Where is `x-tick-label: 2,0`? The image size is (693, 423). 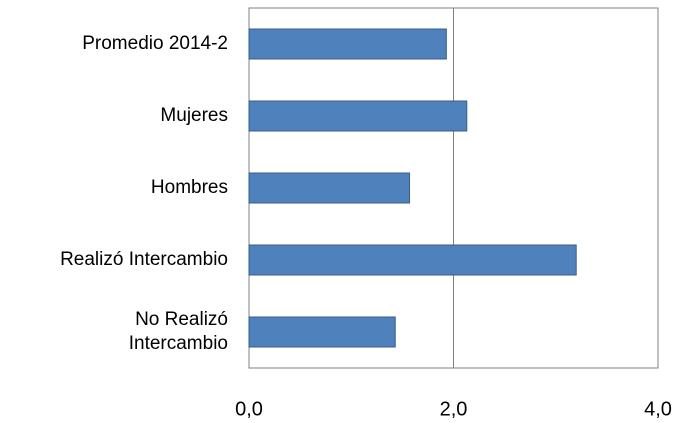 x-tick-label: 2,0 is located at coordinates (454, 409).